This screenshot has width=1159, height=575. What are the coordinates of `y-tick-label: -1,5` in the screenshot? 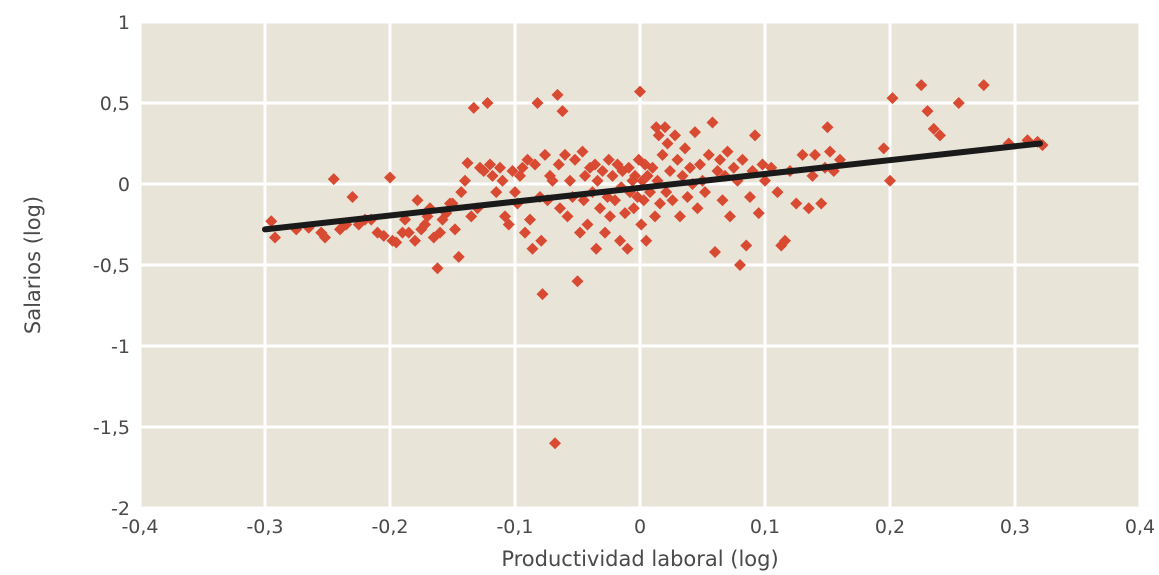 It's located at (111, 428).